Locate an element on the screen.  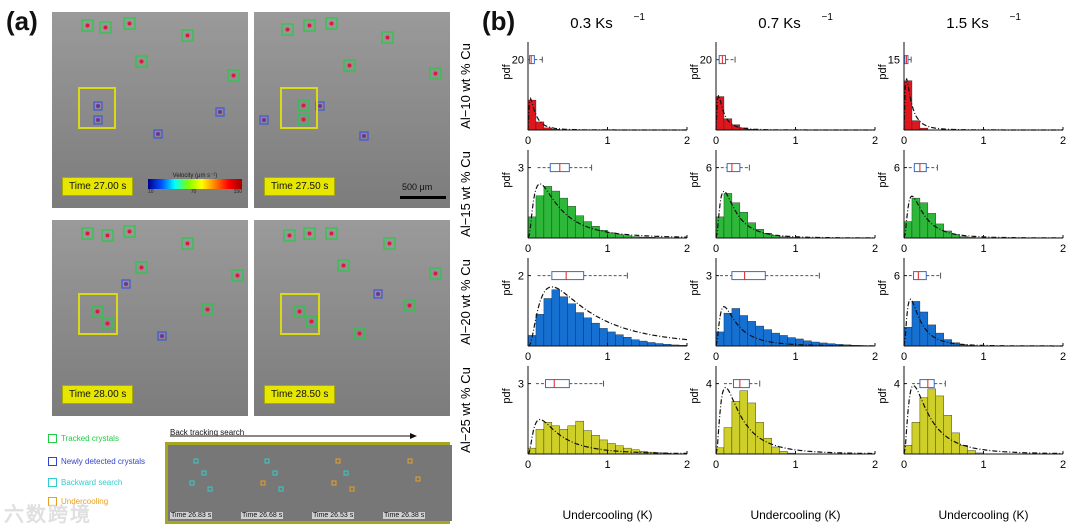
time-label: Time 27.50 s is located at coordinates (300, 186).